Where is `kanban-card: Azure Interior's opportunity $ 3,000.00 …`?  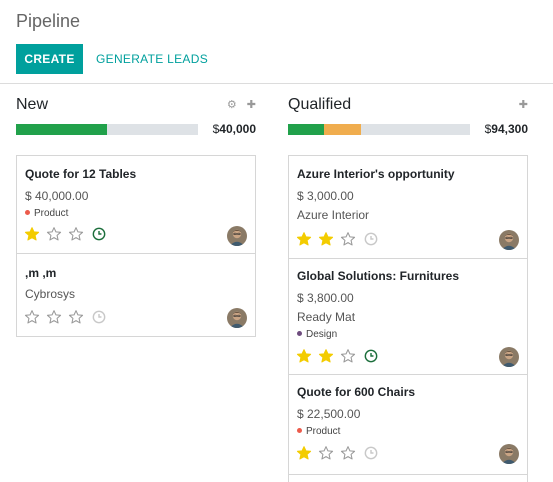
kanban-card: Azure Interior's opportunity $ 3,000.00 … is located at coordinates (408, 207).